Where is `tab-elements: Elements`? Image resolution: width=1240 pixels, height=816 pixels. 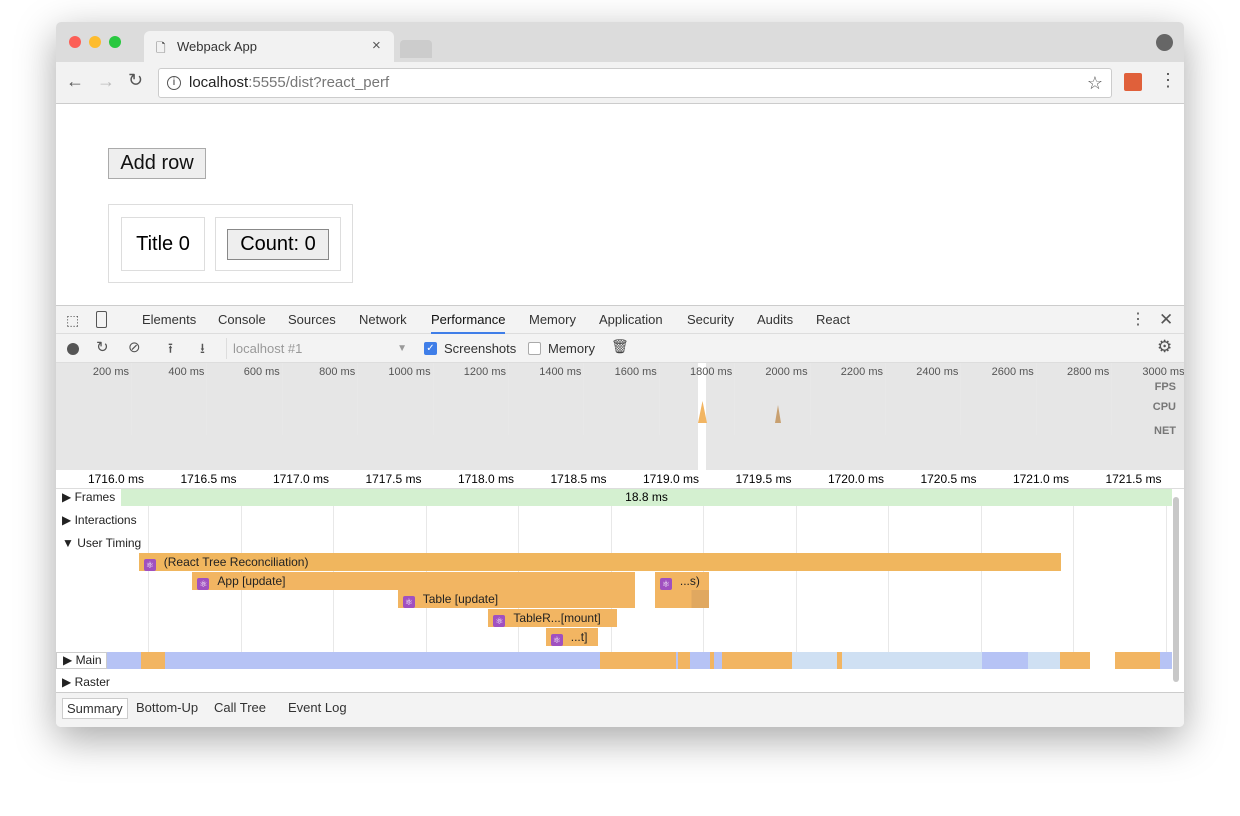 tab-elements: Elements is located at coordinates (169, 319).